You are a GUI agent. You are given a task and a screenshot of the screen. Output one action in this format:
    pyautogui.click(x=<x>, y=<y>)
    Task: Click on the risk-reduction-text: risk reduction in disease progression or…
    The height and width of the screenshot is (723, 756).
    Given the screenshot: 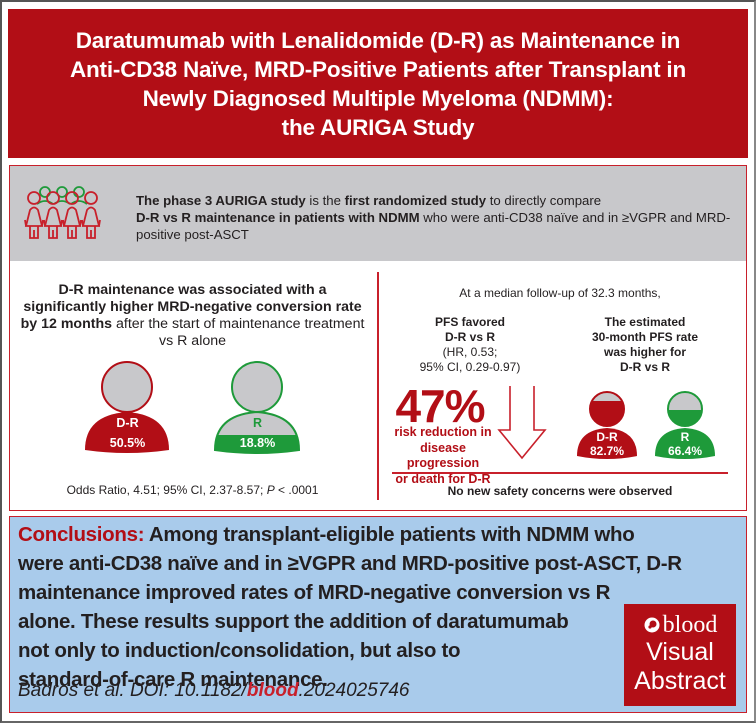 What is the action you would take?
    pyautogui.click(x=443, y=456)
    